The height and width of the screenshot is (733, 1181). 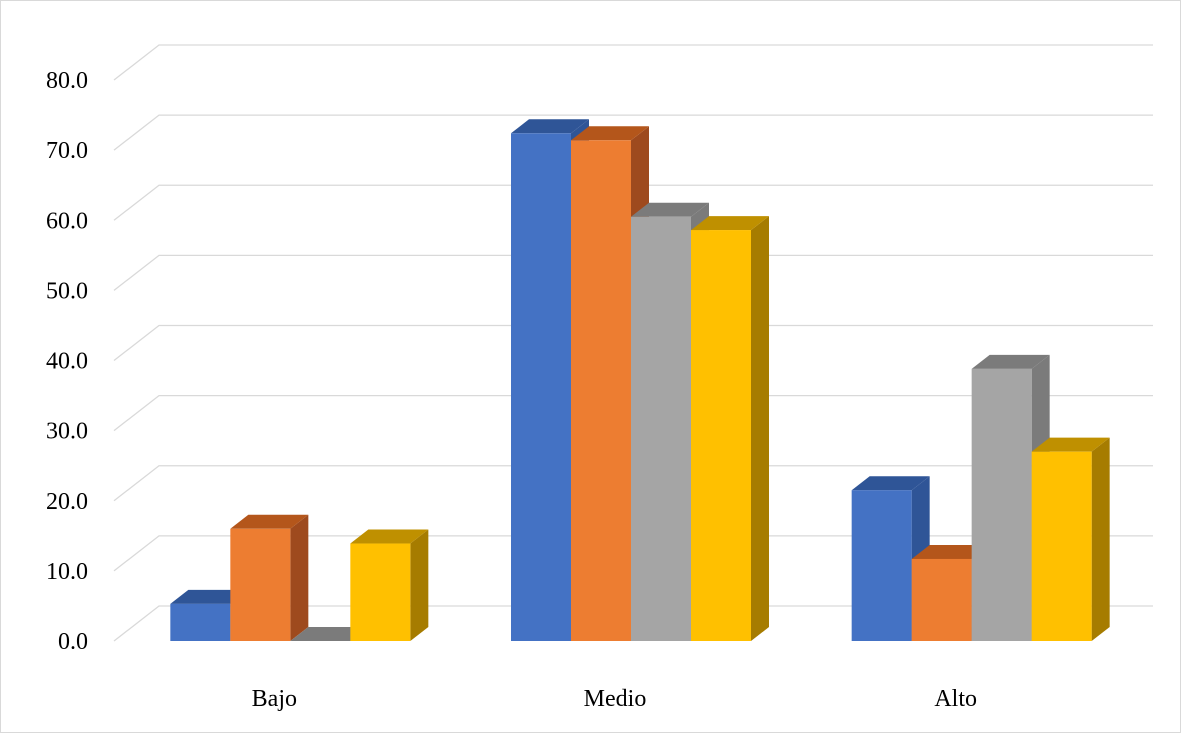 I want to click on category-label: Medio, so click(x=615, y=699).